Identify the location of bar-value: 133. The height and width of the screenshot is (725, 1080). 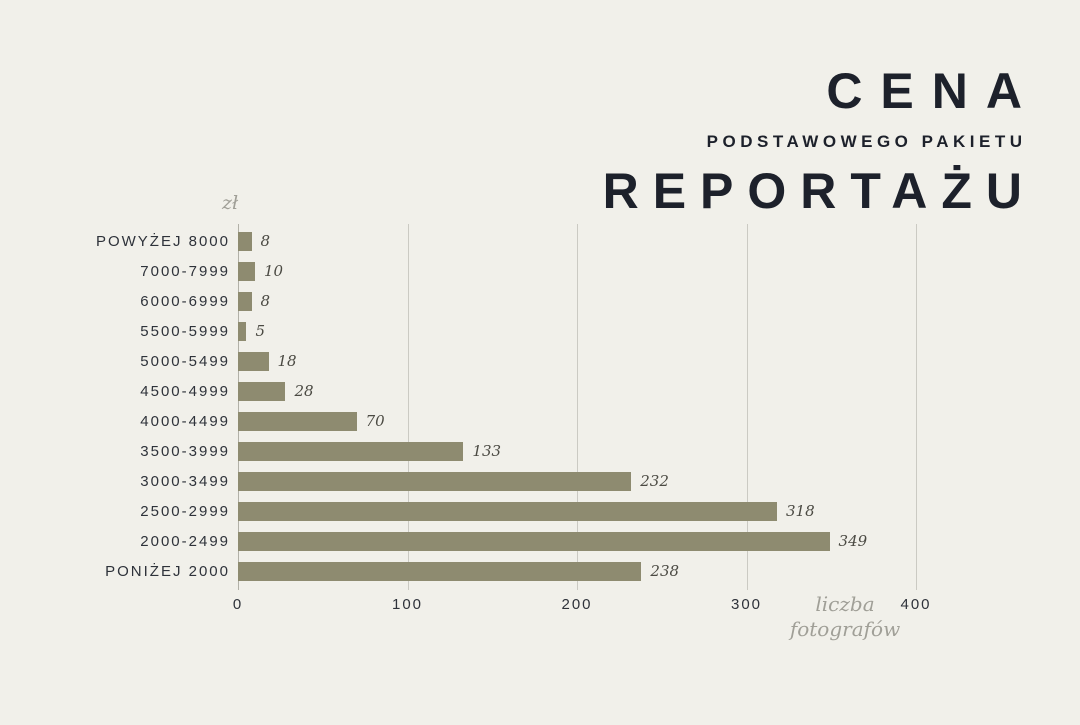
(487, 451).